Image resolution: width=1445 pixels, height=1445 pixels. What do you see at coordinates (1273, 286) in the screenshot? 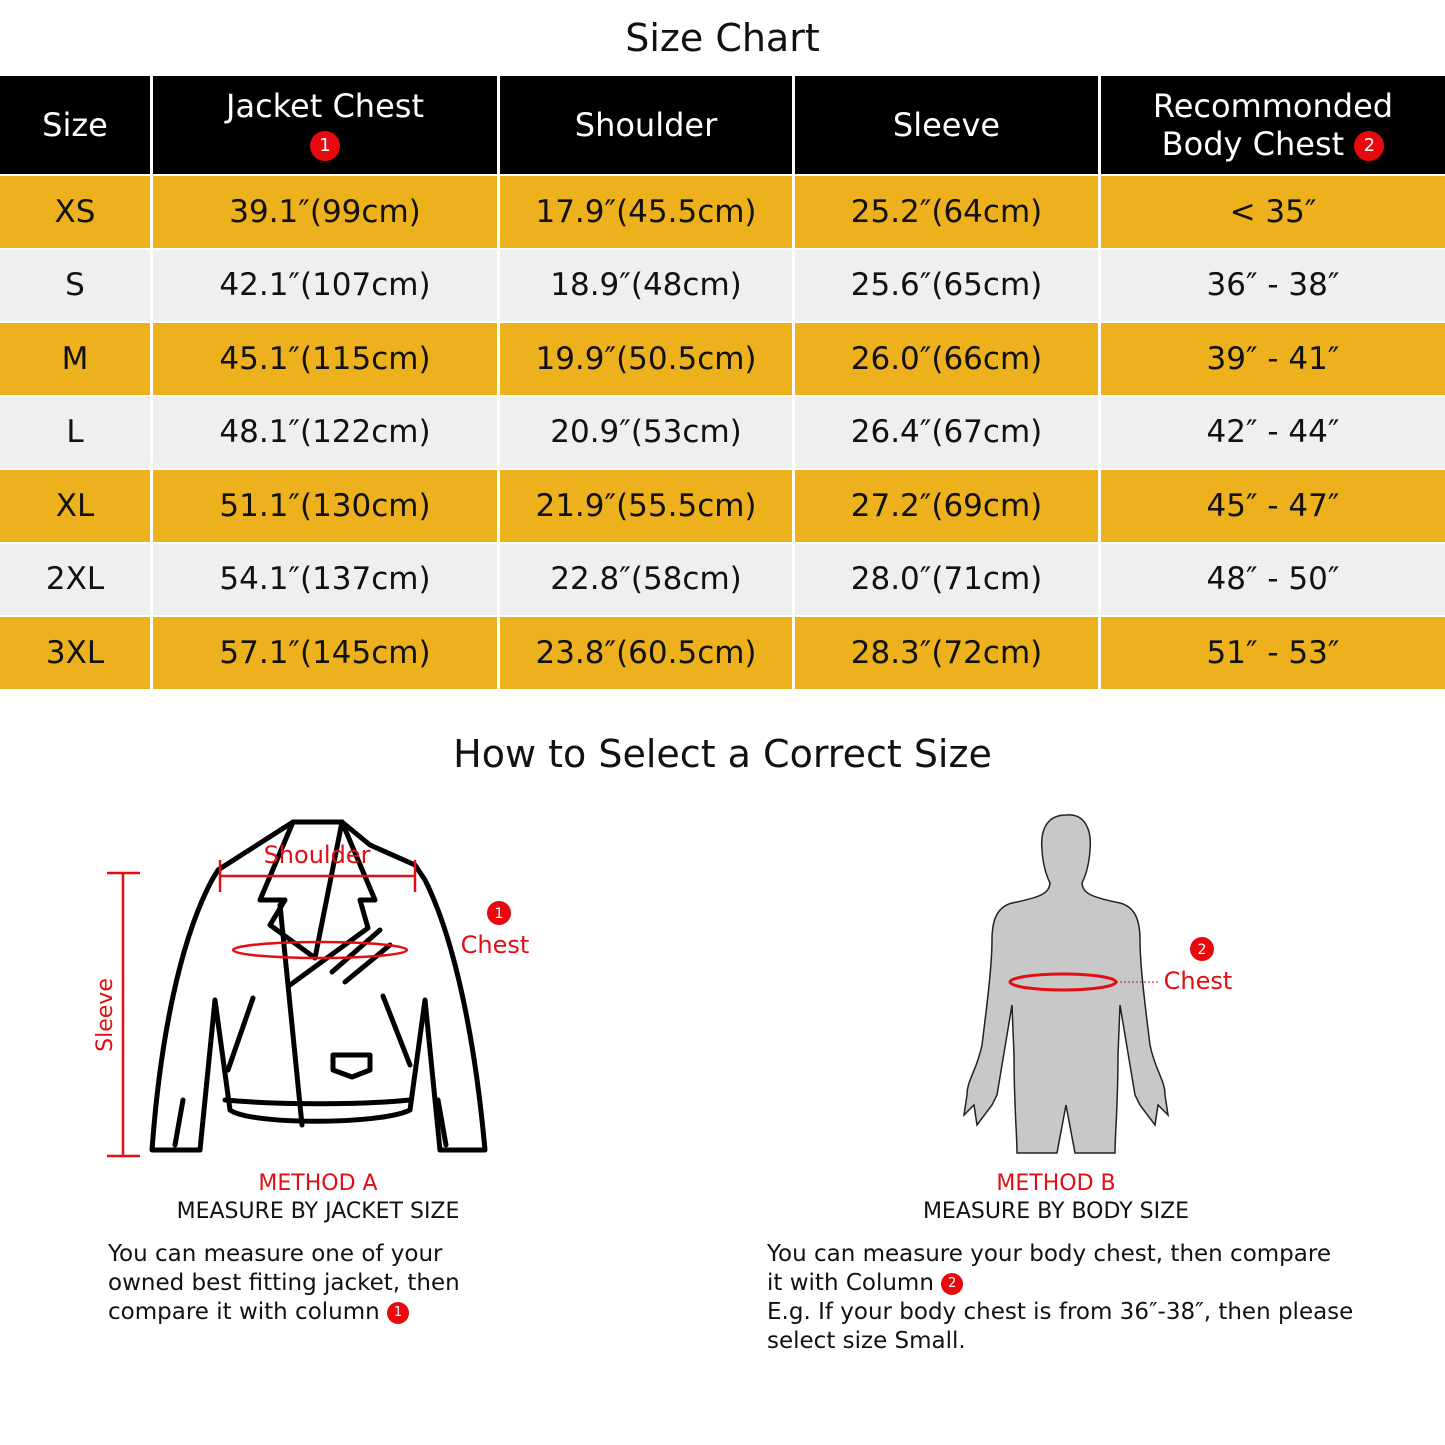
I see `cell-body-chest: 36″ - 38″` at bounding box center [1273, 286].